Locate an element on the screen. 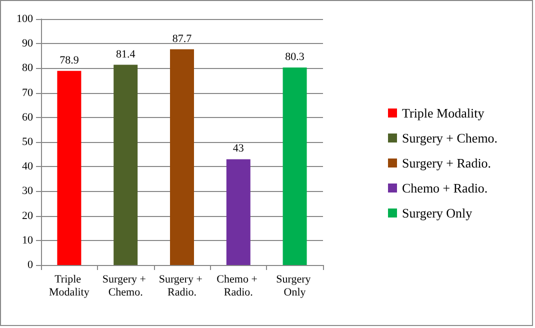 The height and width of the screenshot is (328, 535). legend-label: Surgery + Chemo. is located at coordinates (450, 138).